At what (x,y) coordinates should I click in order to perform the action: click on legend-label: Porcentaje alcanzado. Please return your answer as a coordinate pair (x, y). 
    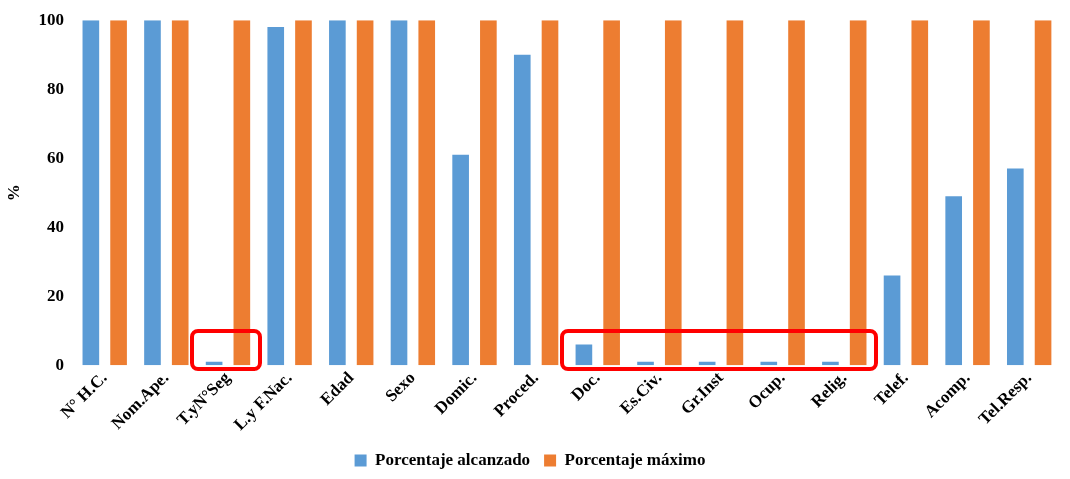
    Looking at the image, I should click on (453, 459).